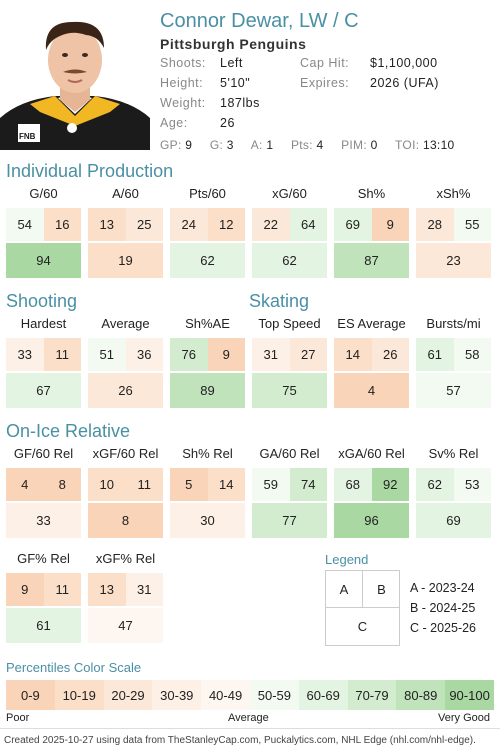 The height and width of the screenshot is (750, 500). What do you see at coordinates (270, 145) in the screenshot?
I see `a-value: 1` at bounding box center [270, 145].